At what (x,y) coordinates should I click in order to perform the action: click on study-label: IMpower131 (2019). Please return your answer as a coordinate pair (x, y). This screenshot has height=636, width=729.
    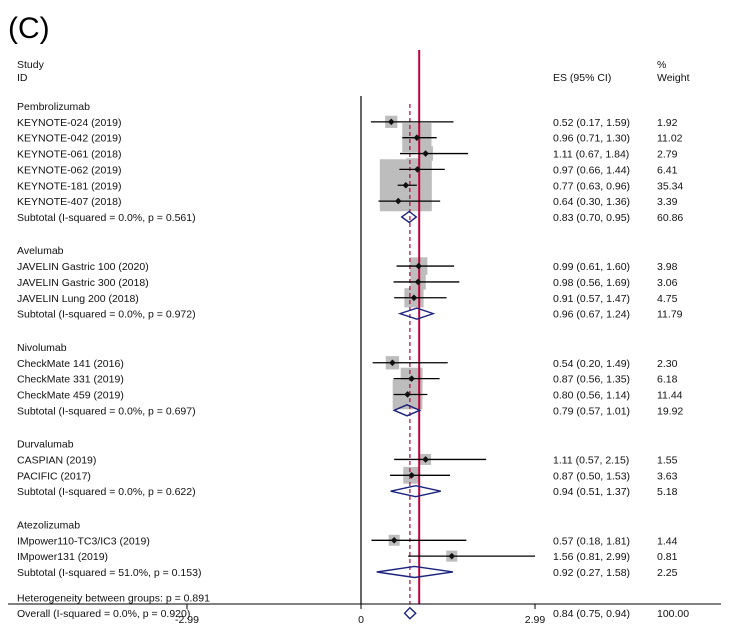
    Looking at the image, I should click on (62, 557).